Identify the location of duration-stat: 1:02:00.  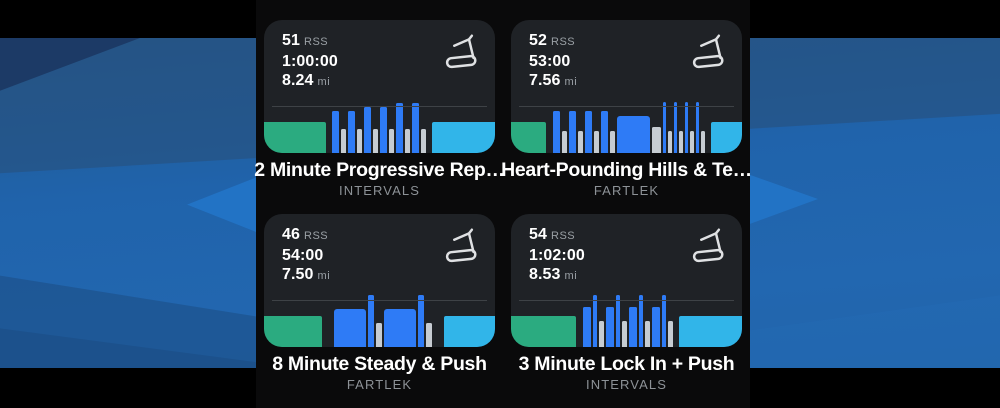
(557, 255).